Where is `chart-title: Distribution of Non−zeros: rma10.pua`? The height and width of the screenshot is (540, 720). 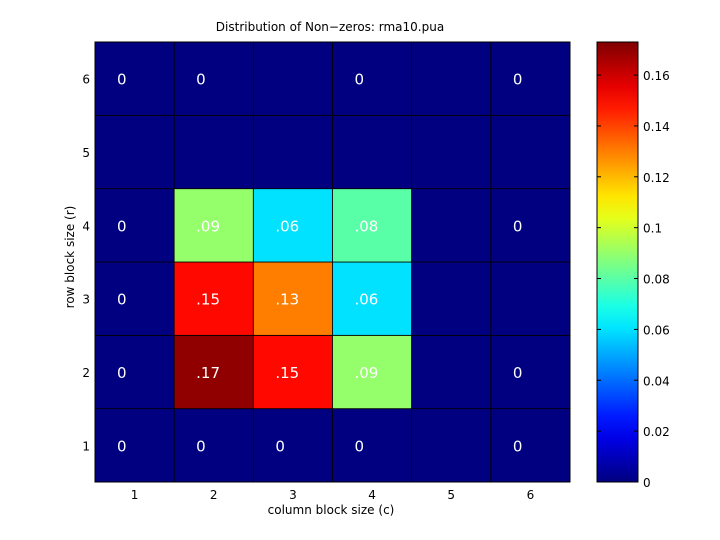
chart-title: Distribution of Non−zeros: rma10.pua is located at coordinates (330, 27).